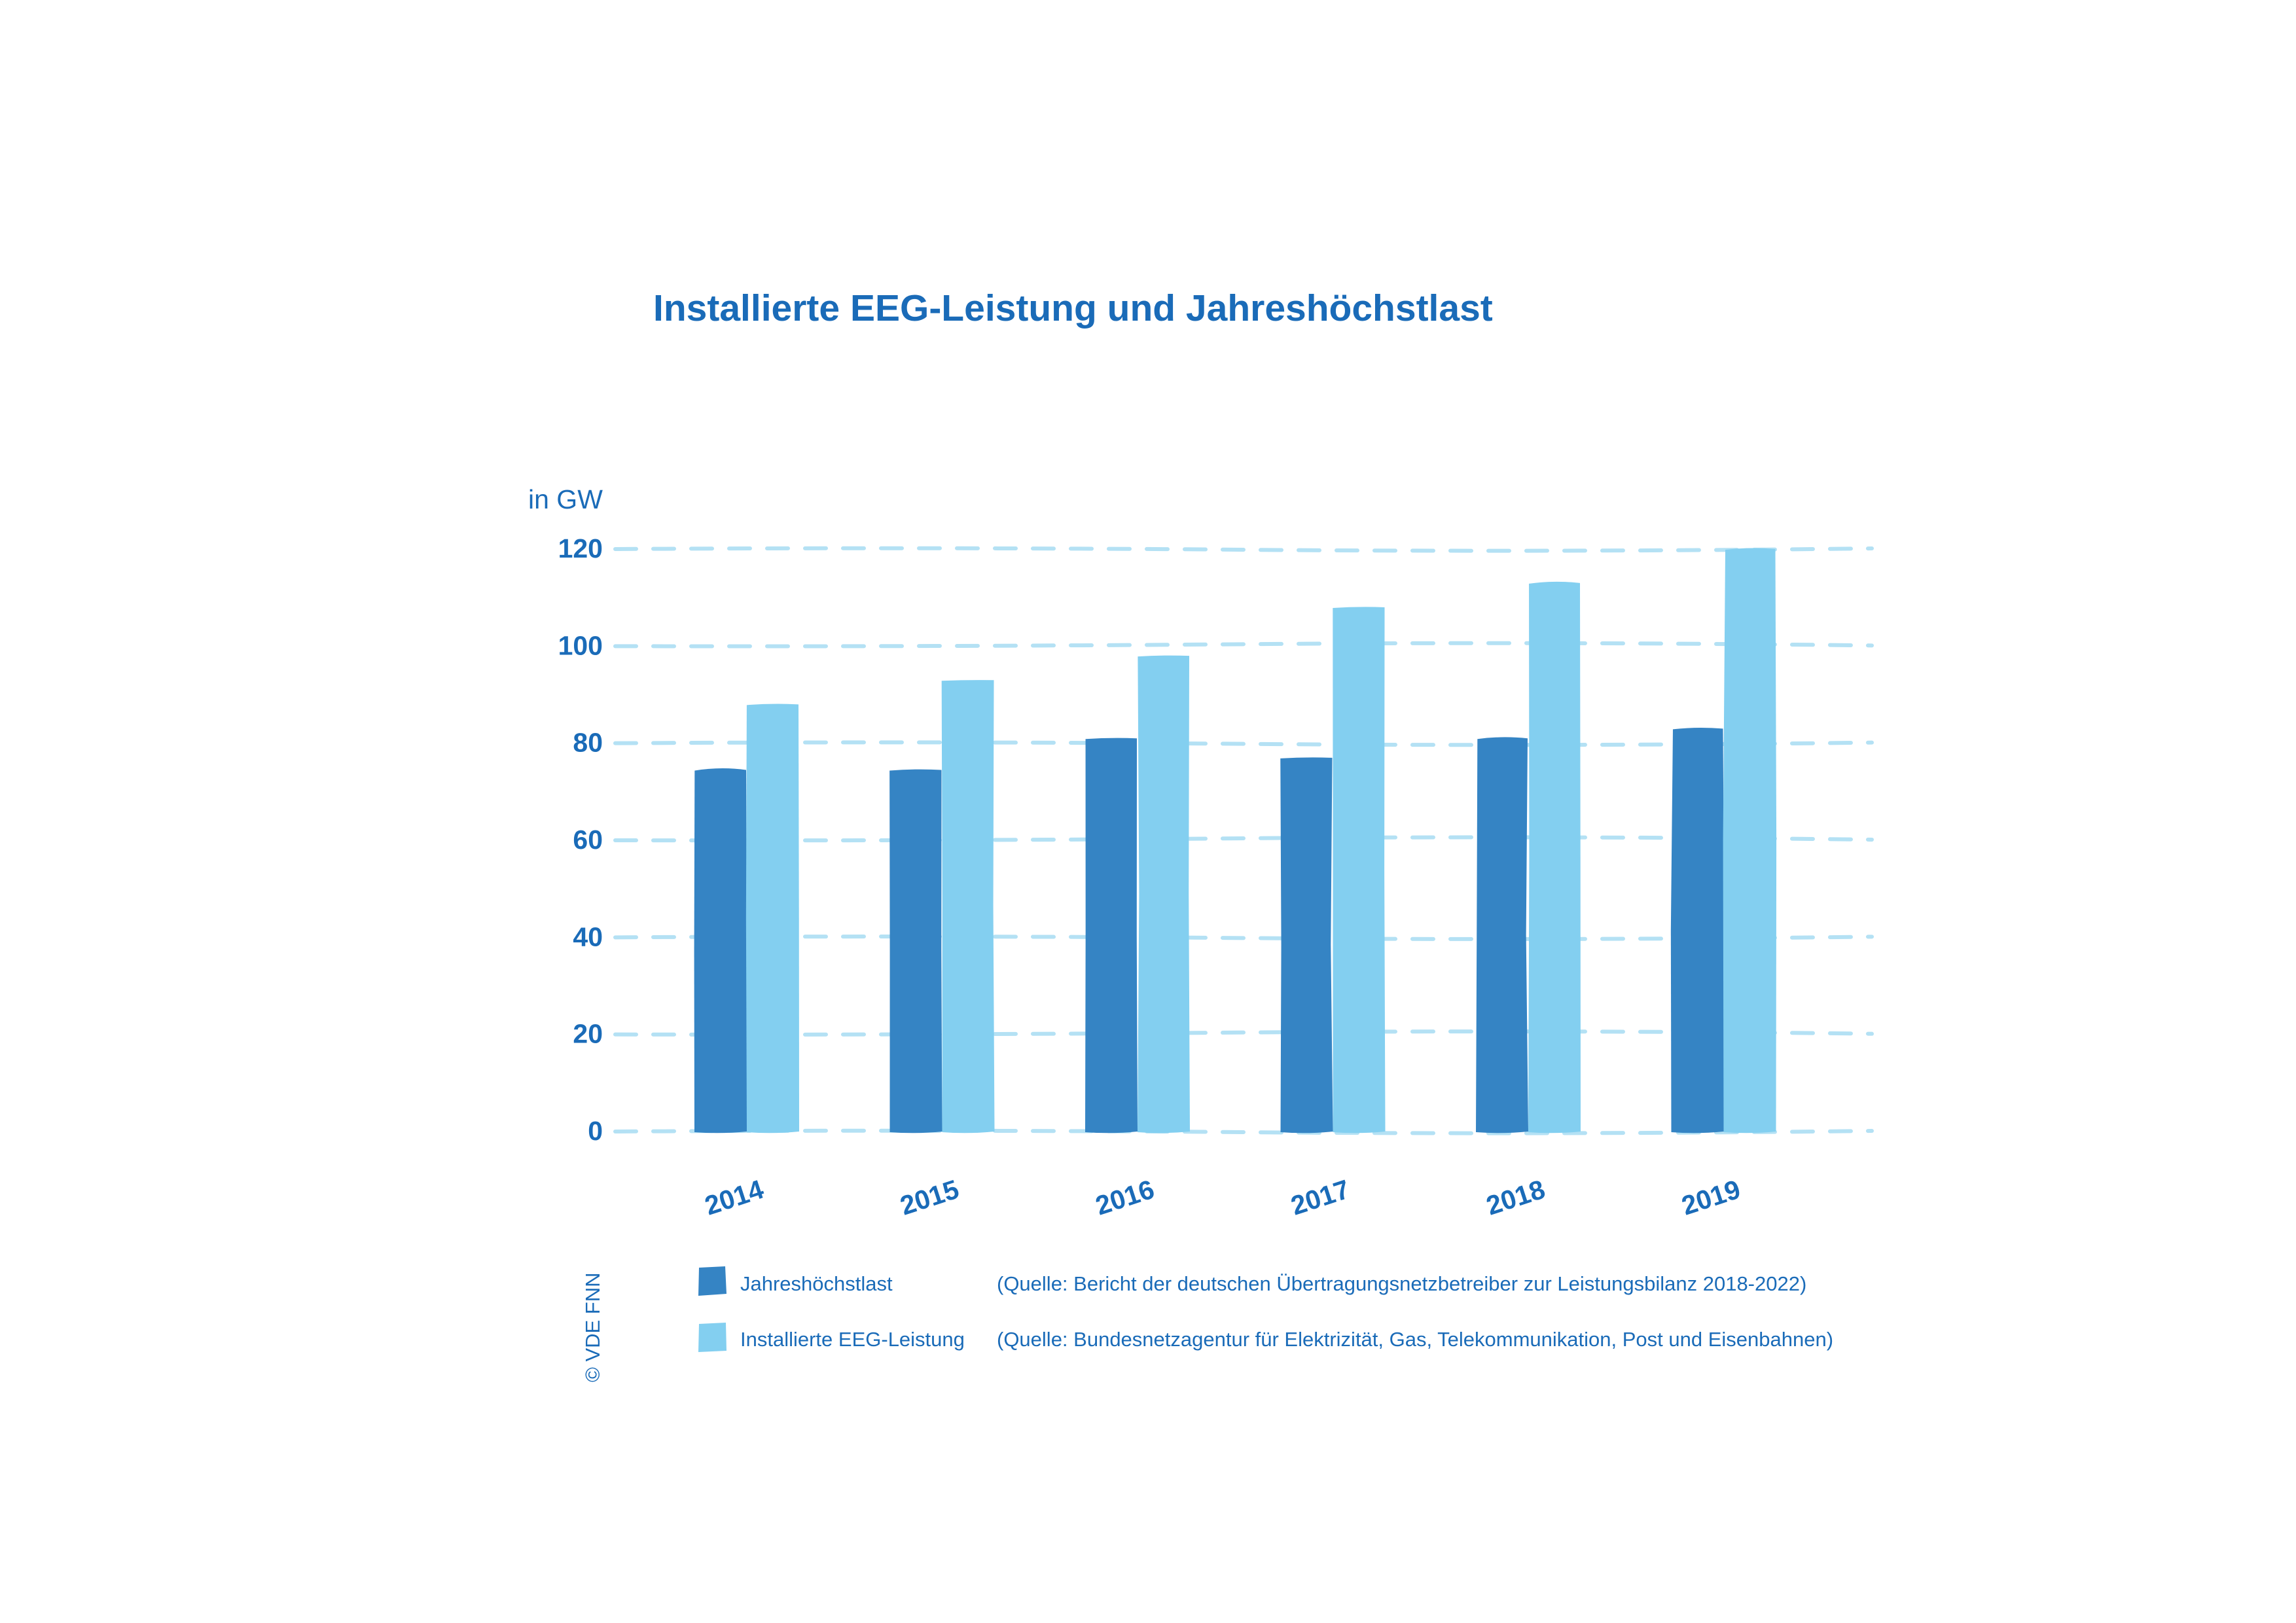  Describe the element at coordinates (1359, 870) in the screenshot. I see `bar-eeg-leistung-2017` at that location.